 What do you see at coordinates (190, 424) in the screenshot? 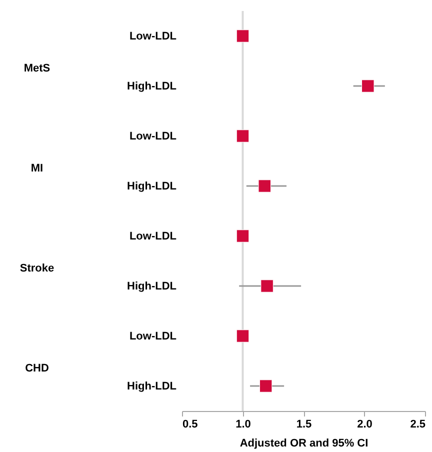
I see `x-tick-label: 0.5` at bounding box center [190, 424].